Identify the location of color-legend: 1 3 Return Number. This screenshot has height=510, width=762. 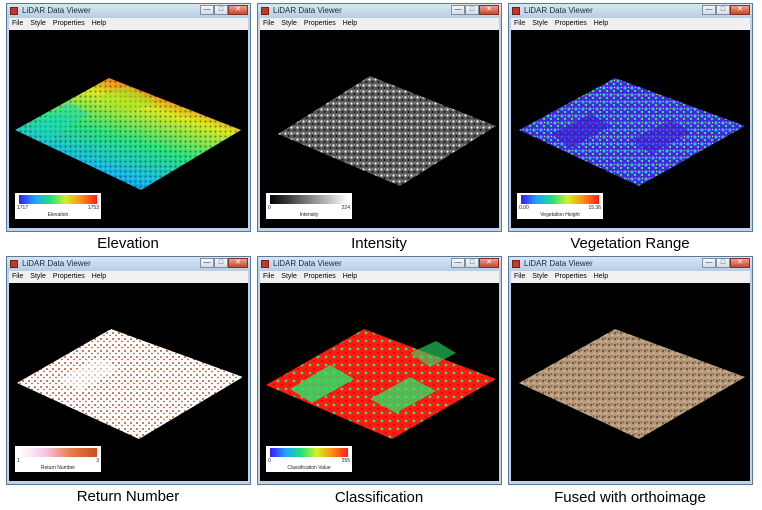
(58, 459).